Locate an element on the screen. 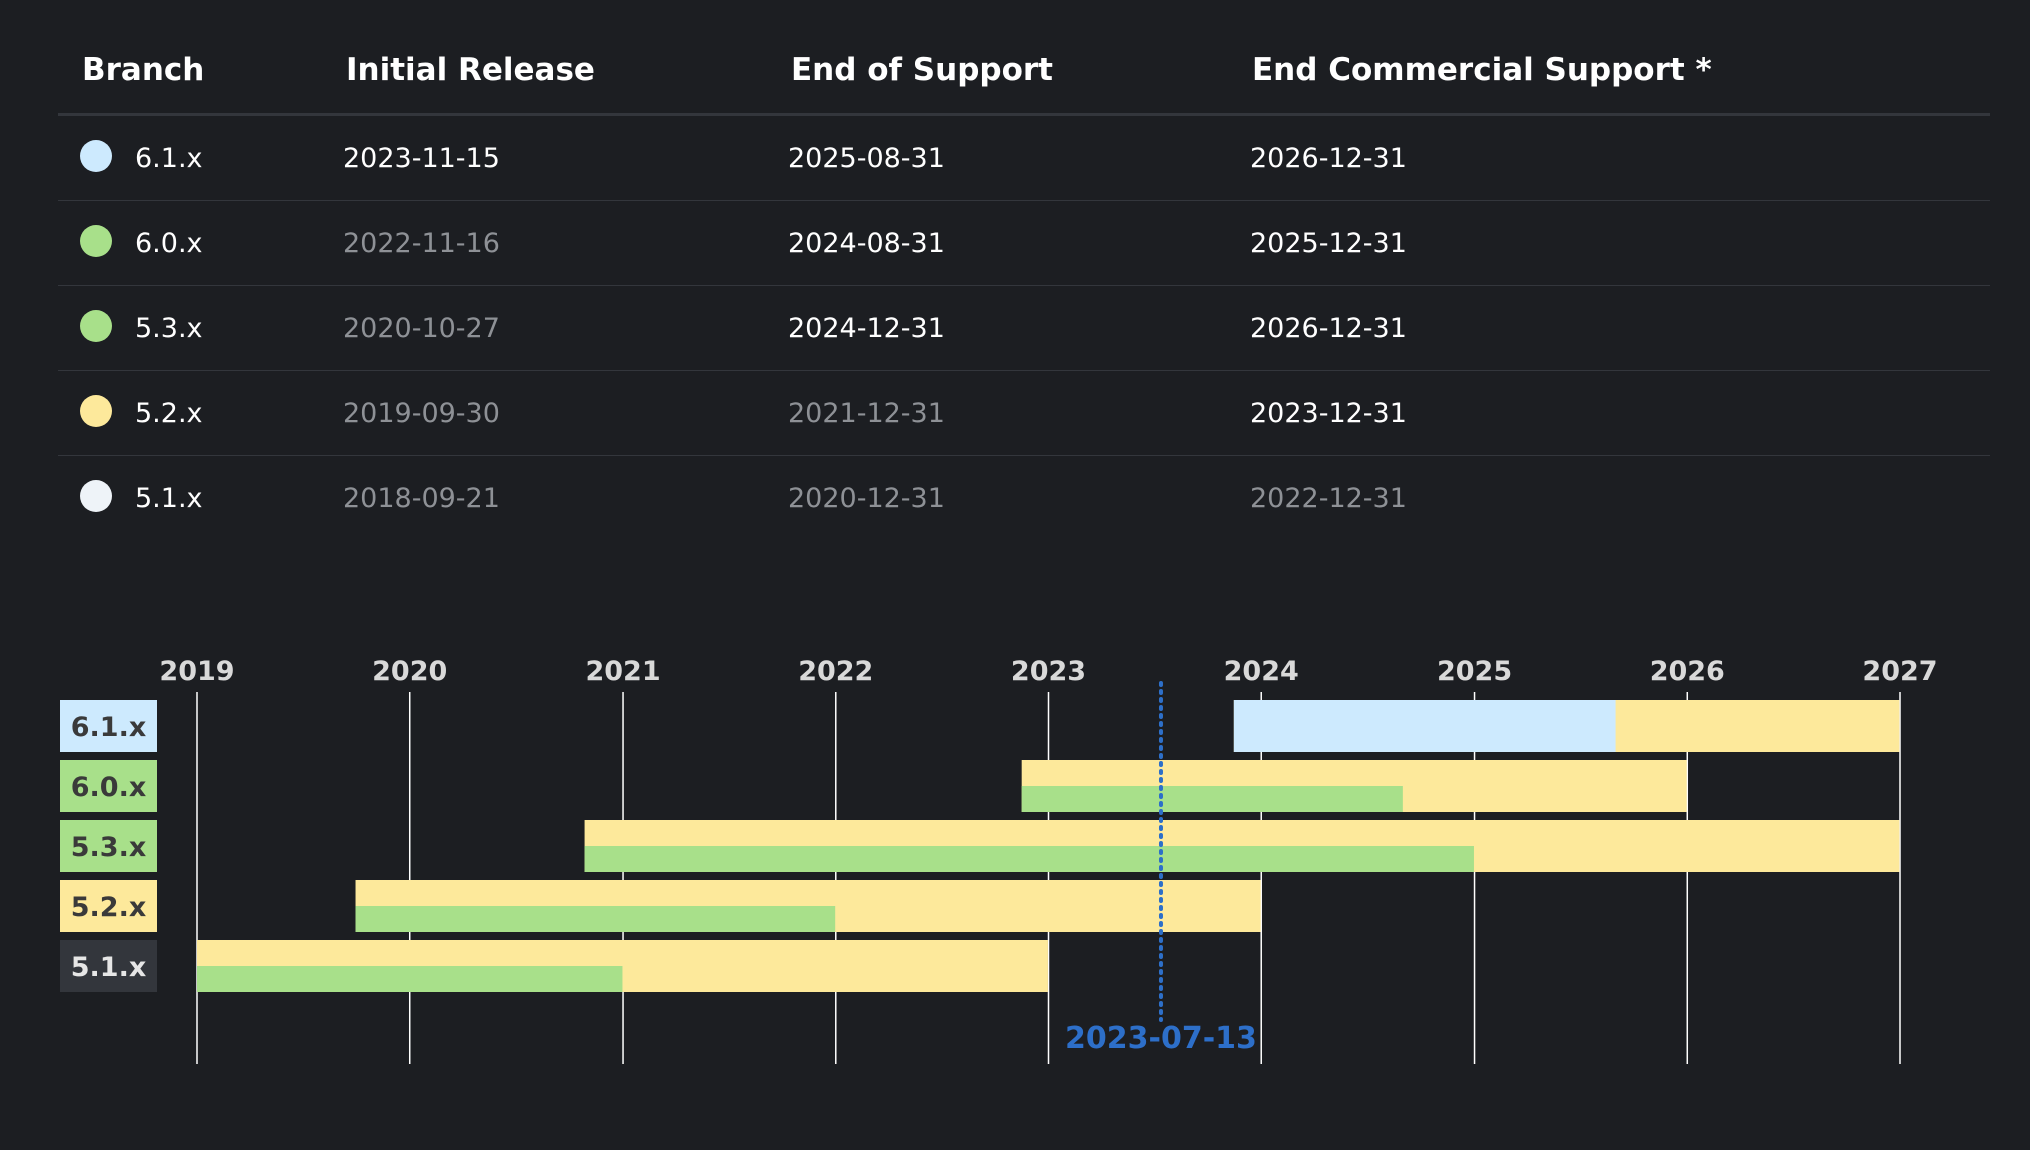 The width and height of the screenshot is (2030, 1150). branch-label-text: 6.0.x is located at coordinates (109, 787).